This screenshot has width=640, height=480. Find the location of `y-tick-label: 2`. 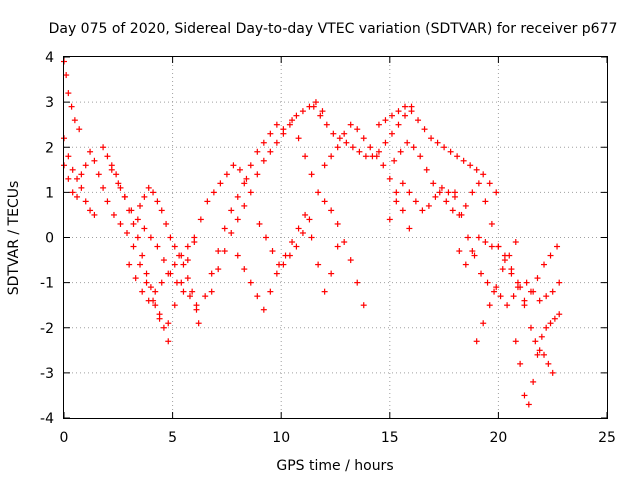

y-tick-label: 2 is located at coordinates (49, 148).